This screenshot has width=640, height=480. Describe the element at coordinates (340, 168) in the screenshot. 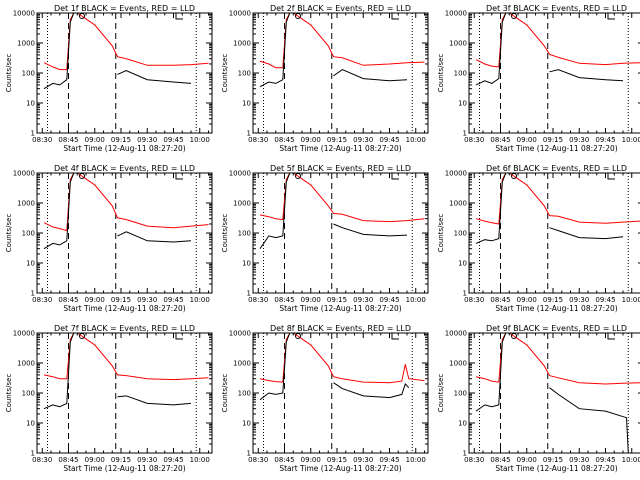

I see `panel-title: Det 5f BLACK = Events, RED = LLD` at that location.